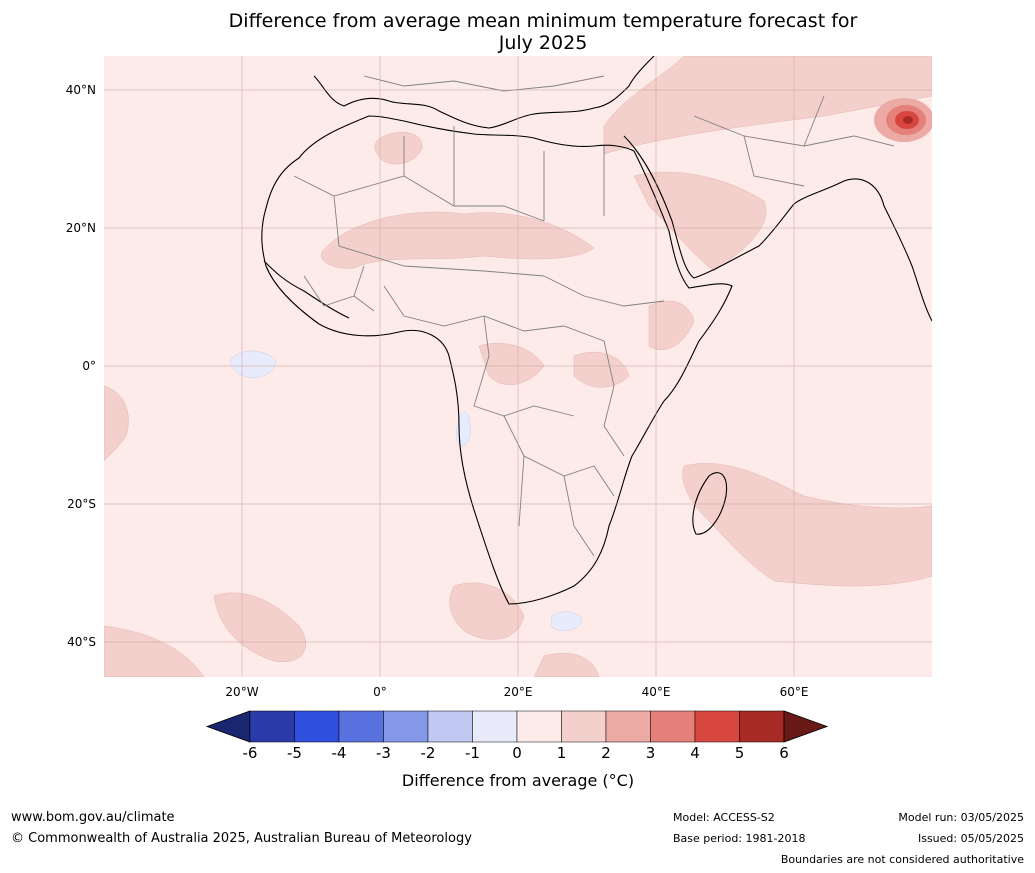  Describe the element at coordinates (908, 120) in the screenshot. I see `hot-spot-core` at that location.